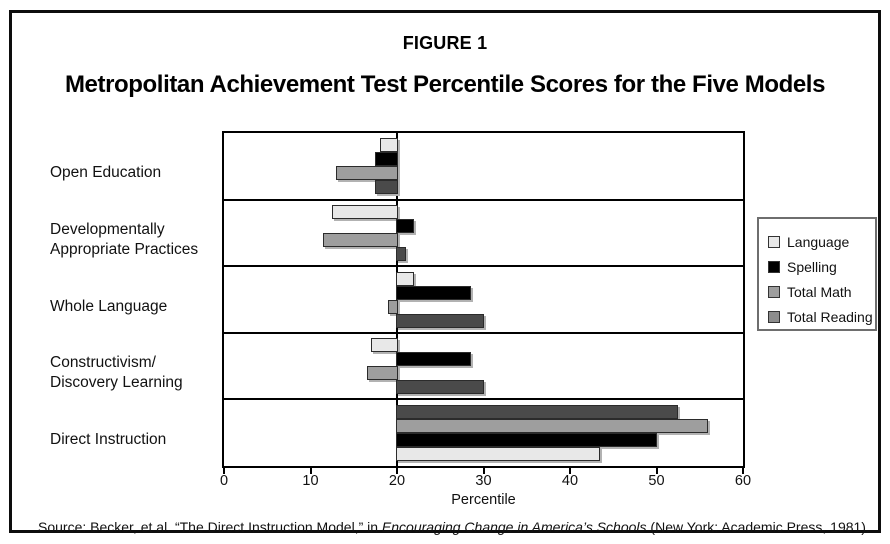 The width and height of the screenshot is (890, 544). Describe the element at coordinates (830, 316) in the screenshot. I see `legend-label: Total Reading` at that location.